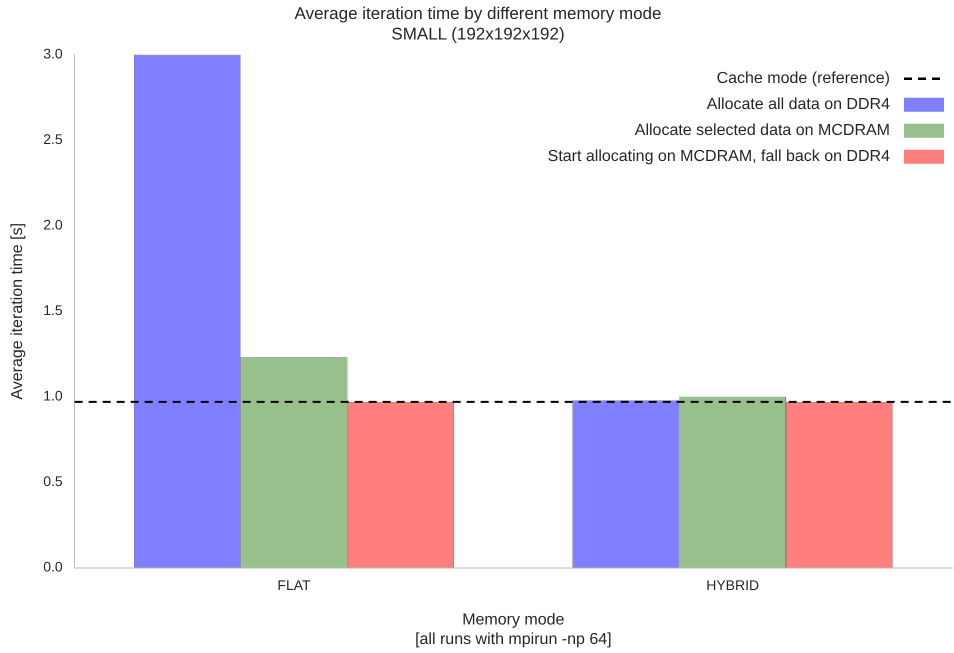 This screenshot has height=653, width=954. I want to click on y-axis-title: Average iteration time [s], so click(17, 311).